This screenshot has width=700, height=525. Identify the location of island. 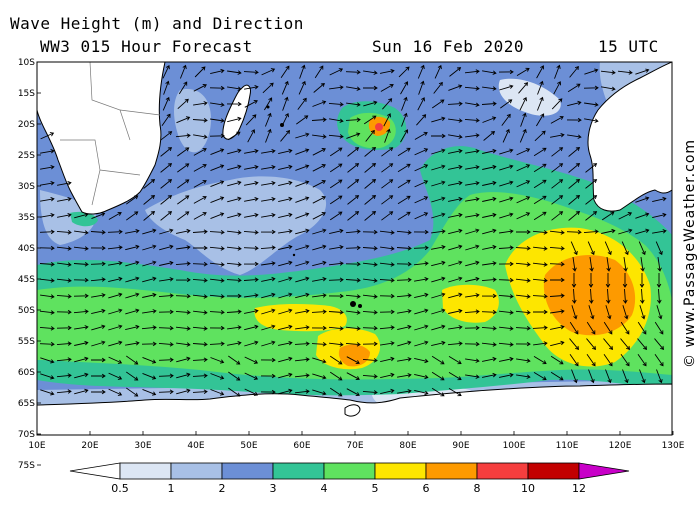
(353, 304).